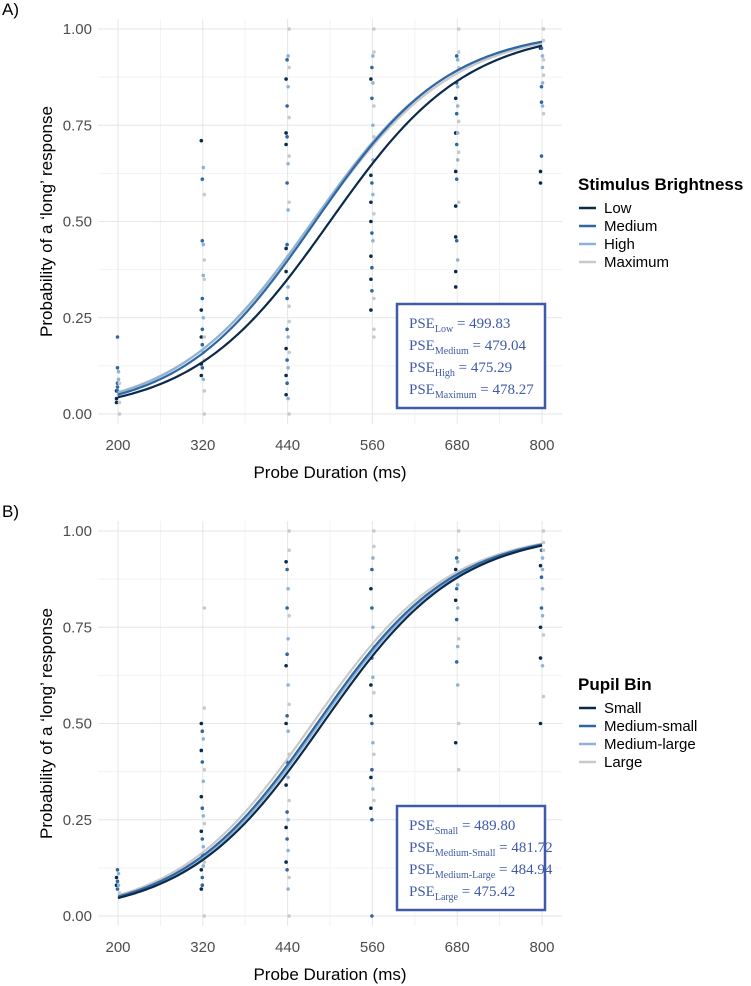 This screenshot has width=751, height=986. Describe the element at coordinates (77, 627) in the screenshot. I see `y-tick-label: 0.75` at that location.